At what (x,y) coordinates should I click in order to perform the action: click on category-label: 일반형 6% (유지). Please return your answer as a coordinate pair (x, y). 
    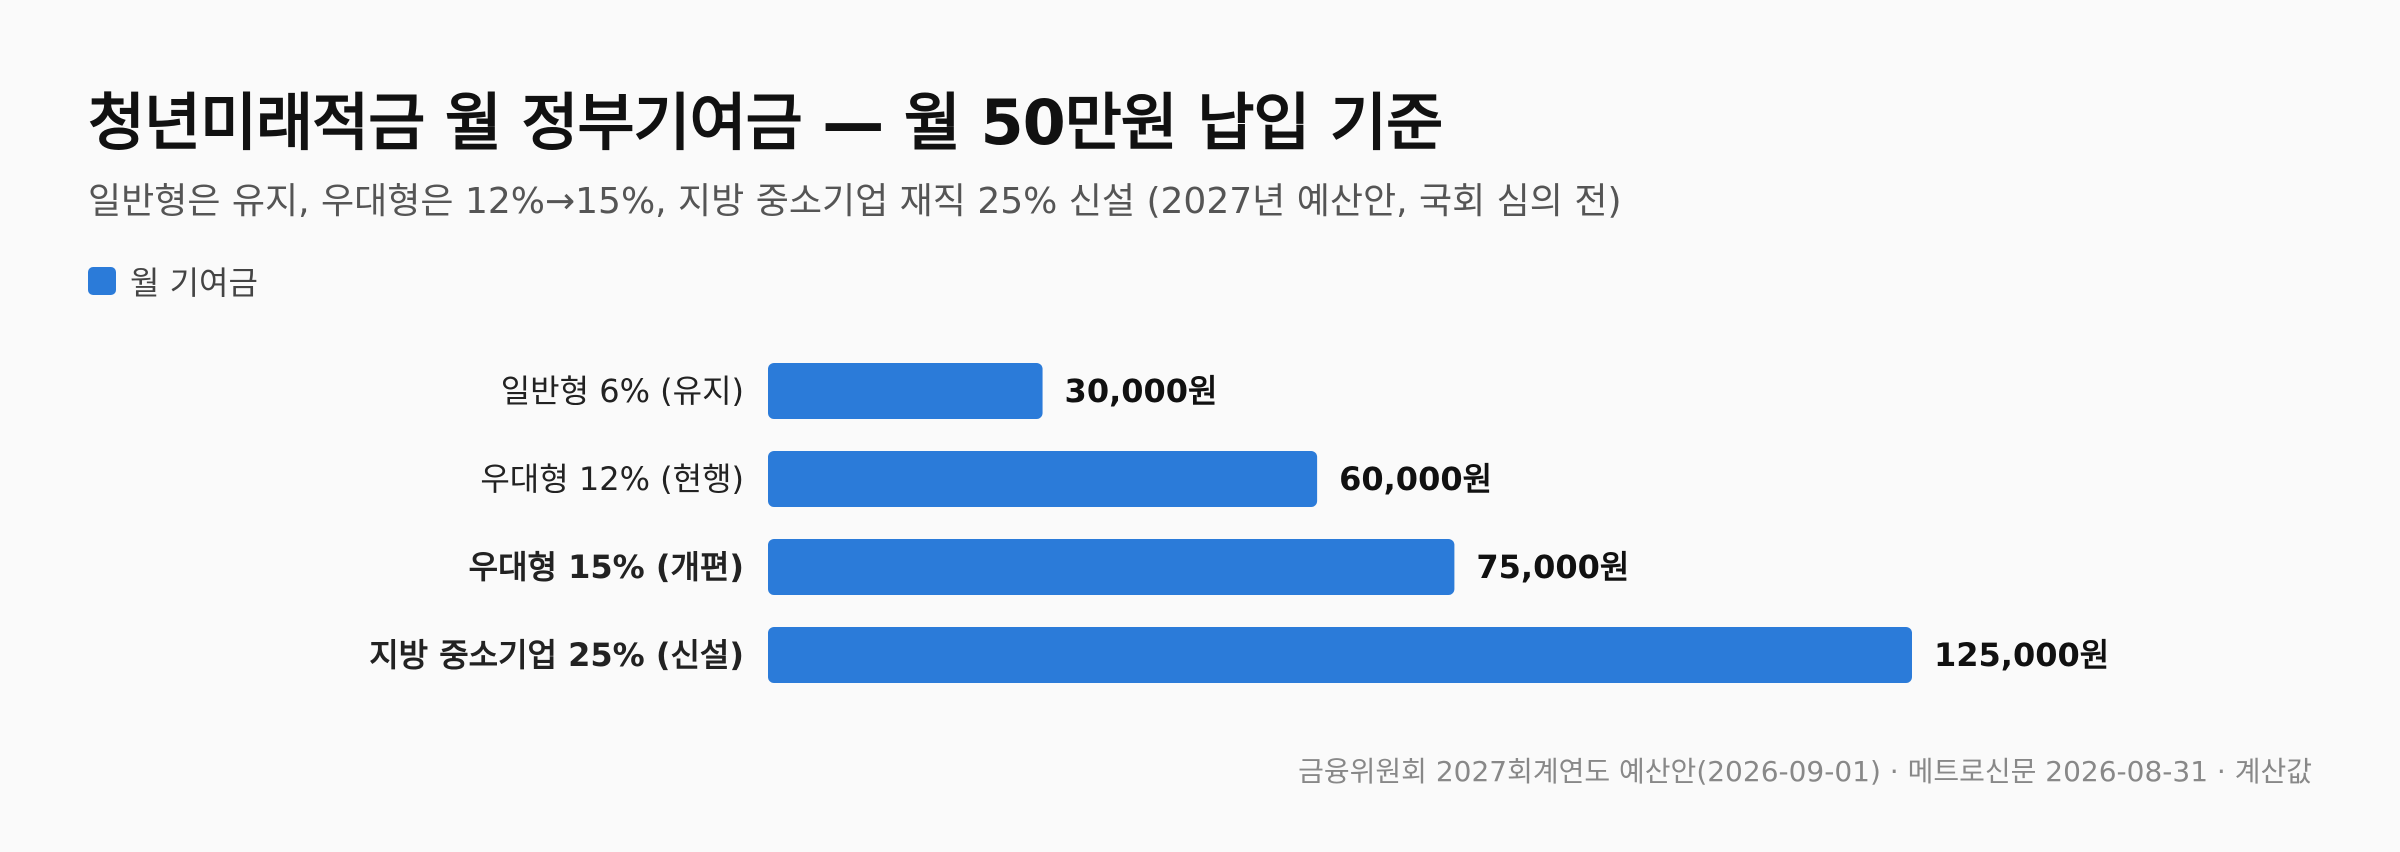
    Looking at the image, I should click on (622, 391).